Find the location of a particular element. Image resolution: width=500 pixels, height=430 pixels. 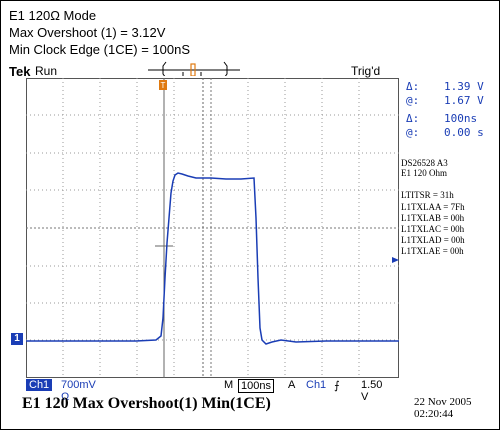

mode-note: E1 120 Ohm is located at coordinates (424, 173).